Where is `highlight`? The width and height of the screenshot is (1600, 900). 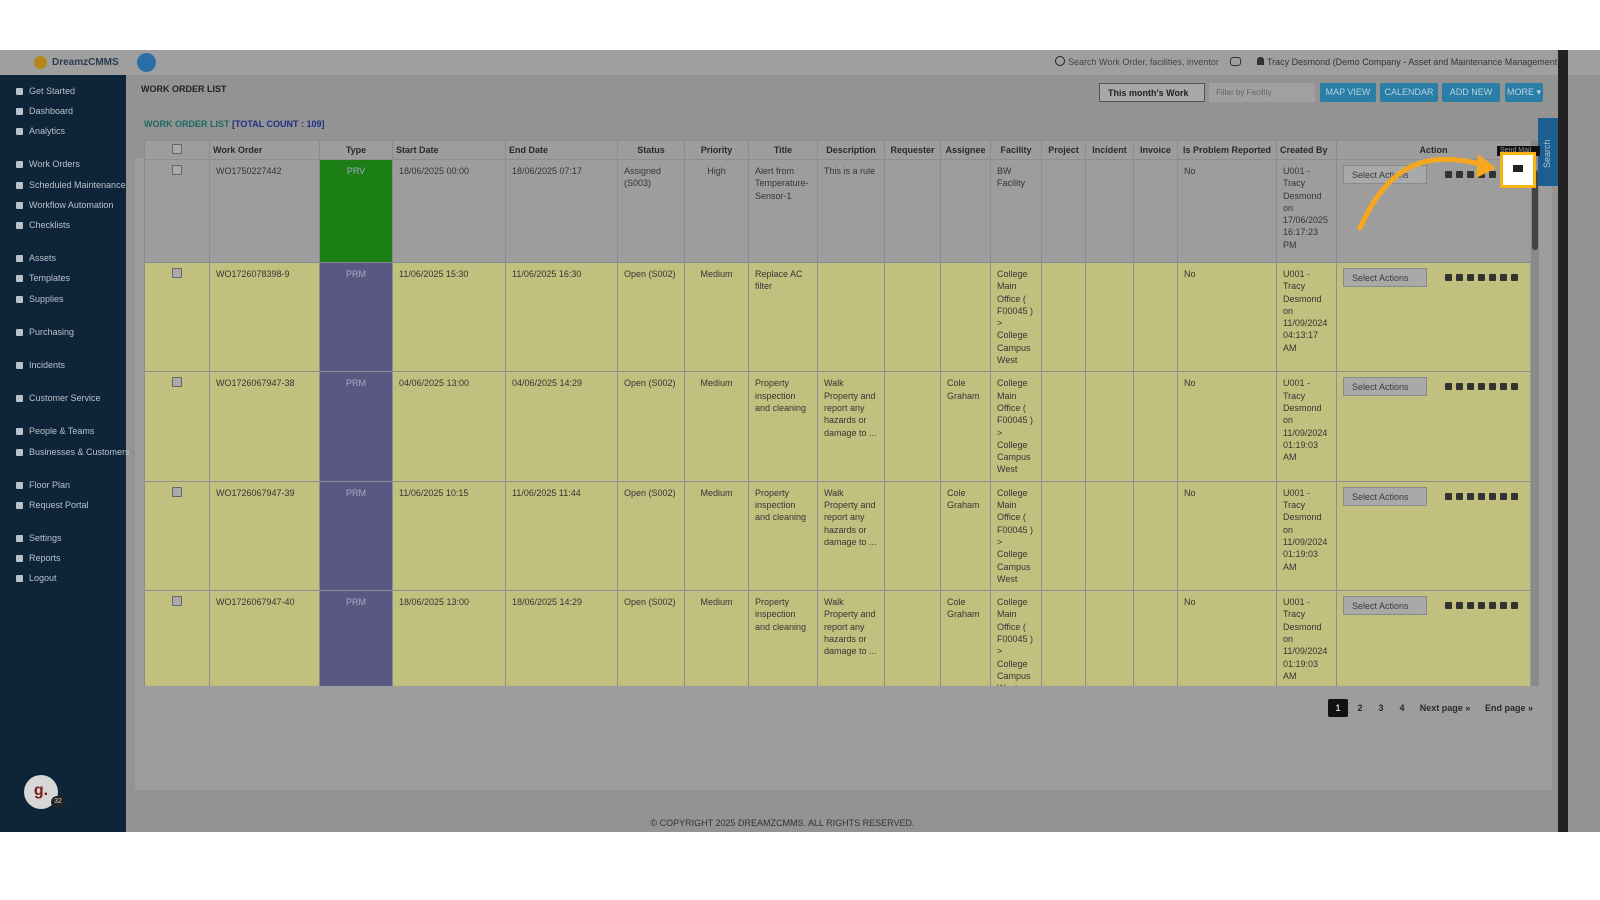
highlight is located at coordinates (1518, 170).